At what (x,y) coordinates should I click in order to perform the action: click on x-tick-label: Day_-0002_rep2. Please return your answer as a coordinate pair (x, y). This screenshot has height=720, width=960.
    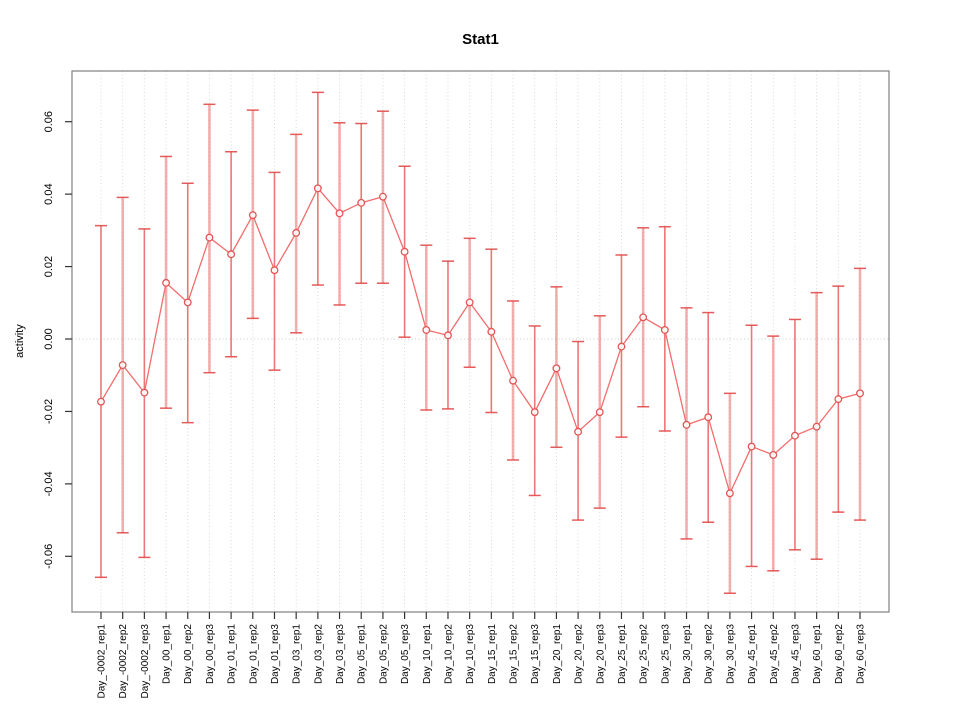
    Looking at the image, I should click on (123, 661).